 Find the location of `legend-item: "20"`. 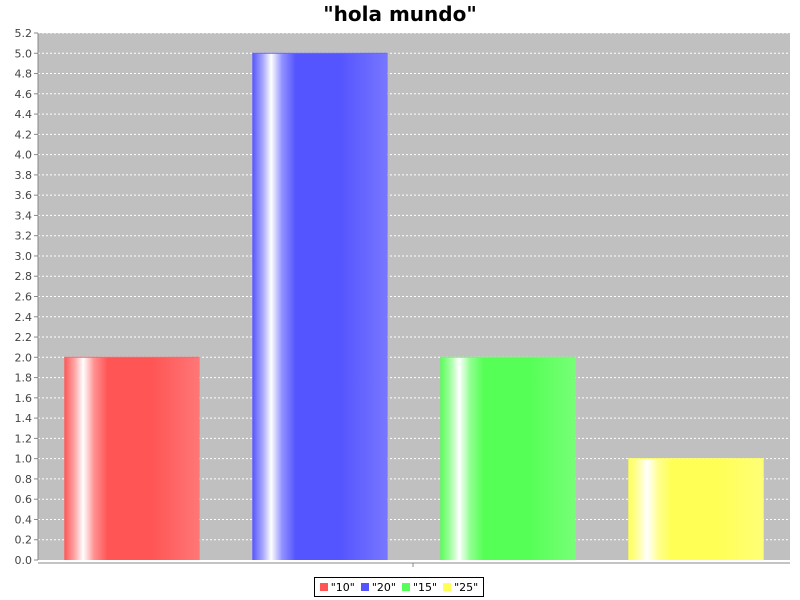

legend-item: "20" is located at coordinates (378, 587).